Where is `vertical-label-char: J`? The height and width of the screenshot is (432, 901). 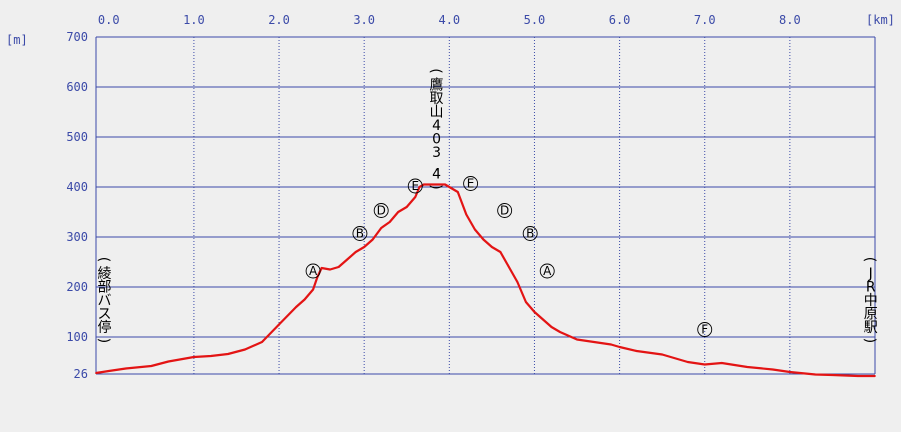 vertical-label-char: J is located at coordinates (870, 274).